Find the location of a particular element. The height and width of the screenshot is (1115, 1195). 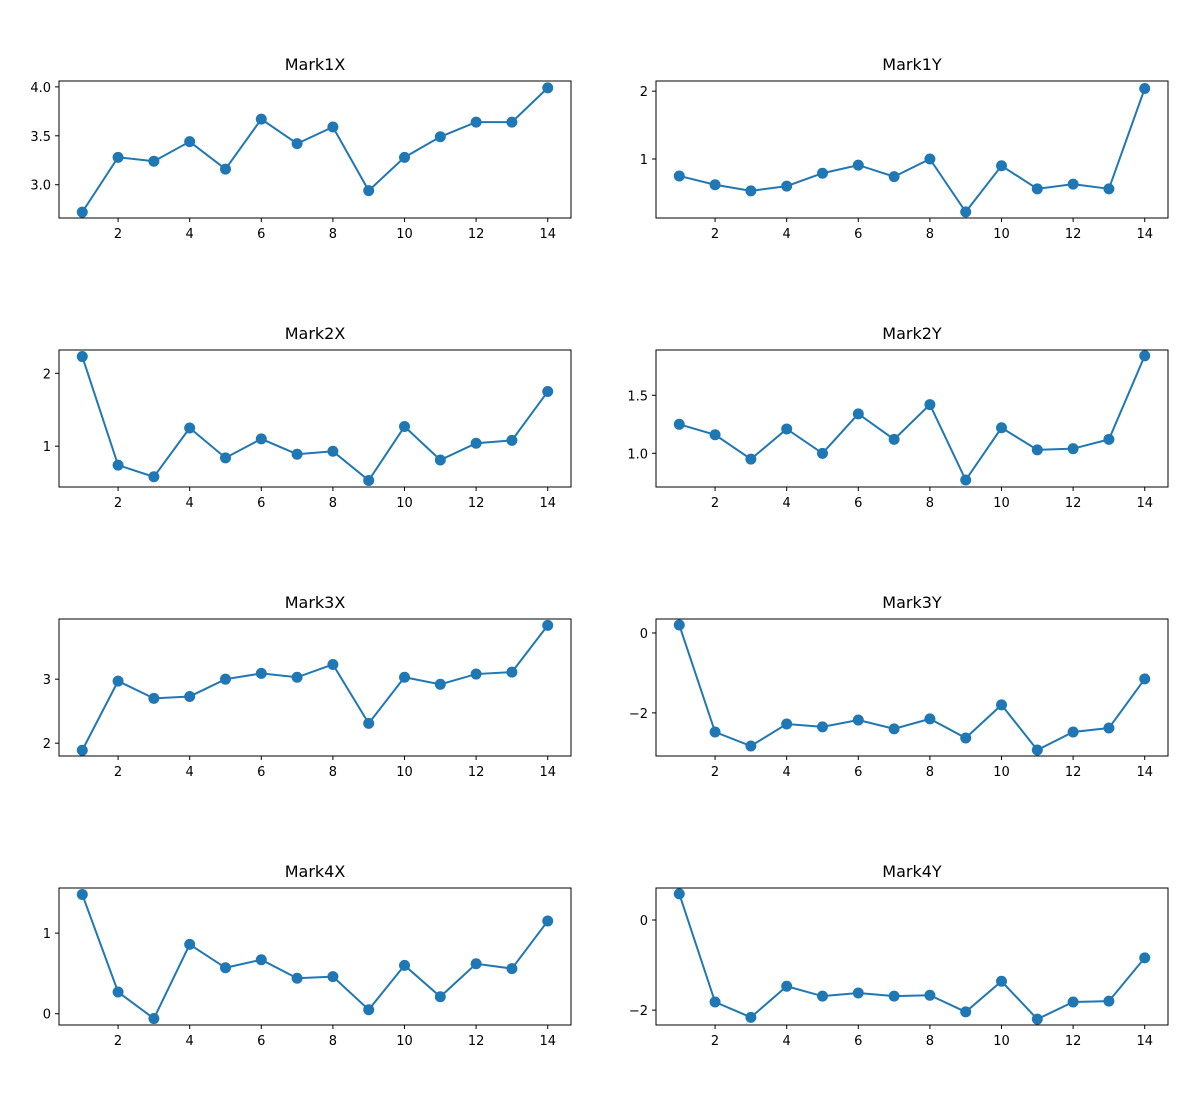

subplot-title: Mark3Y is located at coordinates (912, 602).